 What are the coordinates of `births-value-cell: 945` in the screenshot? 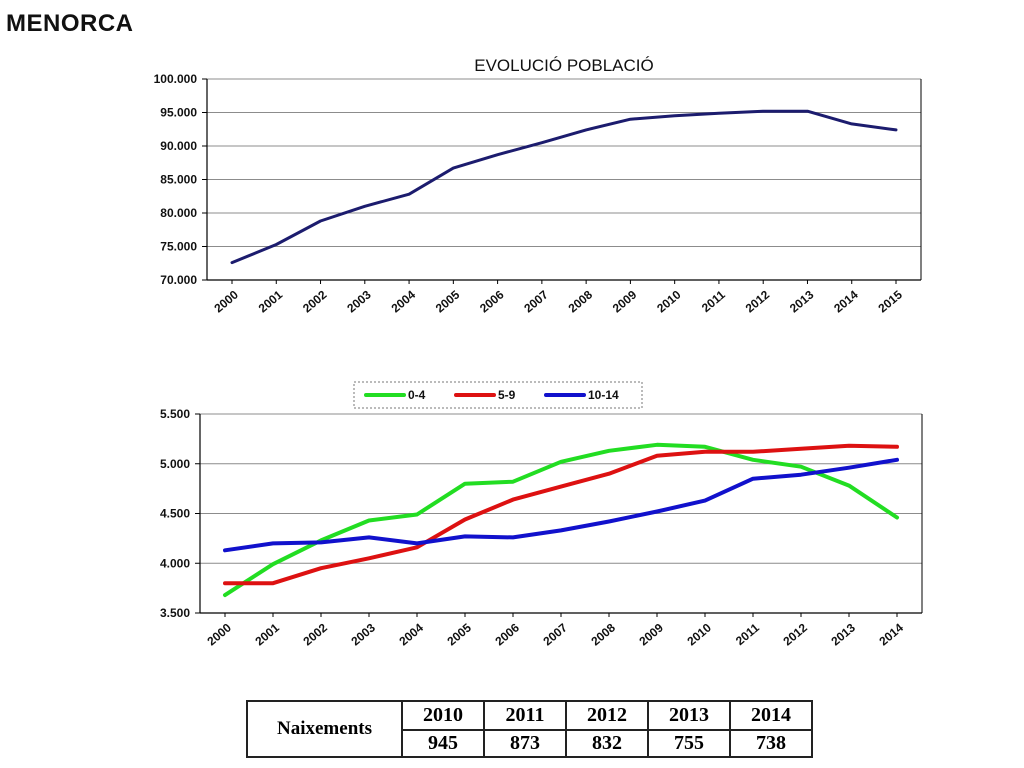 It's located at (443, 743).